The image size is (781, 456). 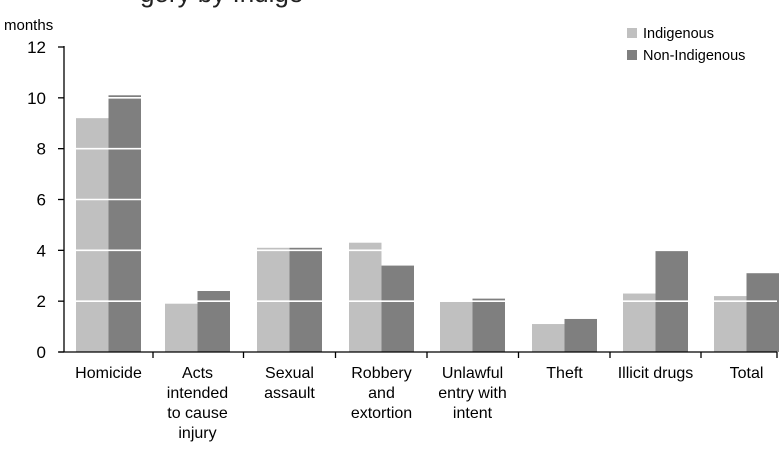 What do you see at coordinates (694, 56) in the screenshot?
I see `legend-label-1: Non-Indigenous` at bounding box center [694, 56].